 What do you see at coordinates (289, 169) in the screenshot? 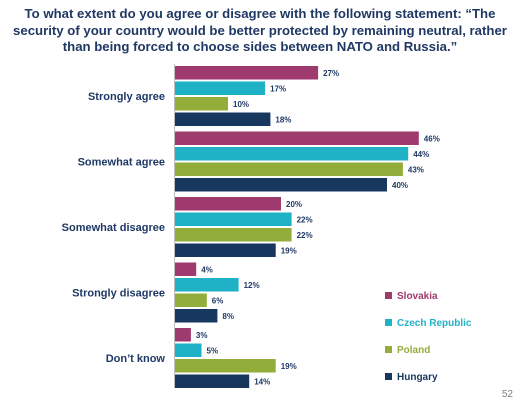
I see `bar-poland-somewhat-agree` at bounding box center [289, 169].